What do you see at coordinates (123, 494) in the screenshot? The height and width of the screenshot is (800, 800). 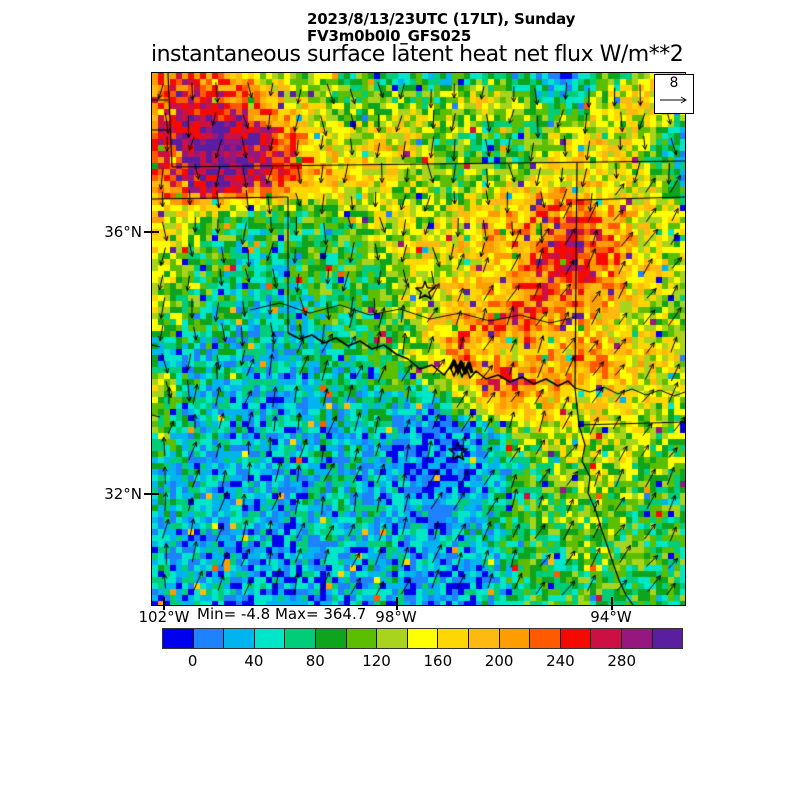 I see `lat-label-32n: 32°N` at bounding box center [123, 494].